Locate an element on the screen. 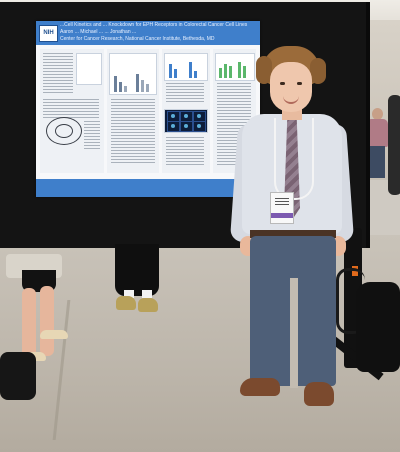 The height and width of the screenshot is (452, 400). backpack-strap is located at coordinates (350, 301).